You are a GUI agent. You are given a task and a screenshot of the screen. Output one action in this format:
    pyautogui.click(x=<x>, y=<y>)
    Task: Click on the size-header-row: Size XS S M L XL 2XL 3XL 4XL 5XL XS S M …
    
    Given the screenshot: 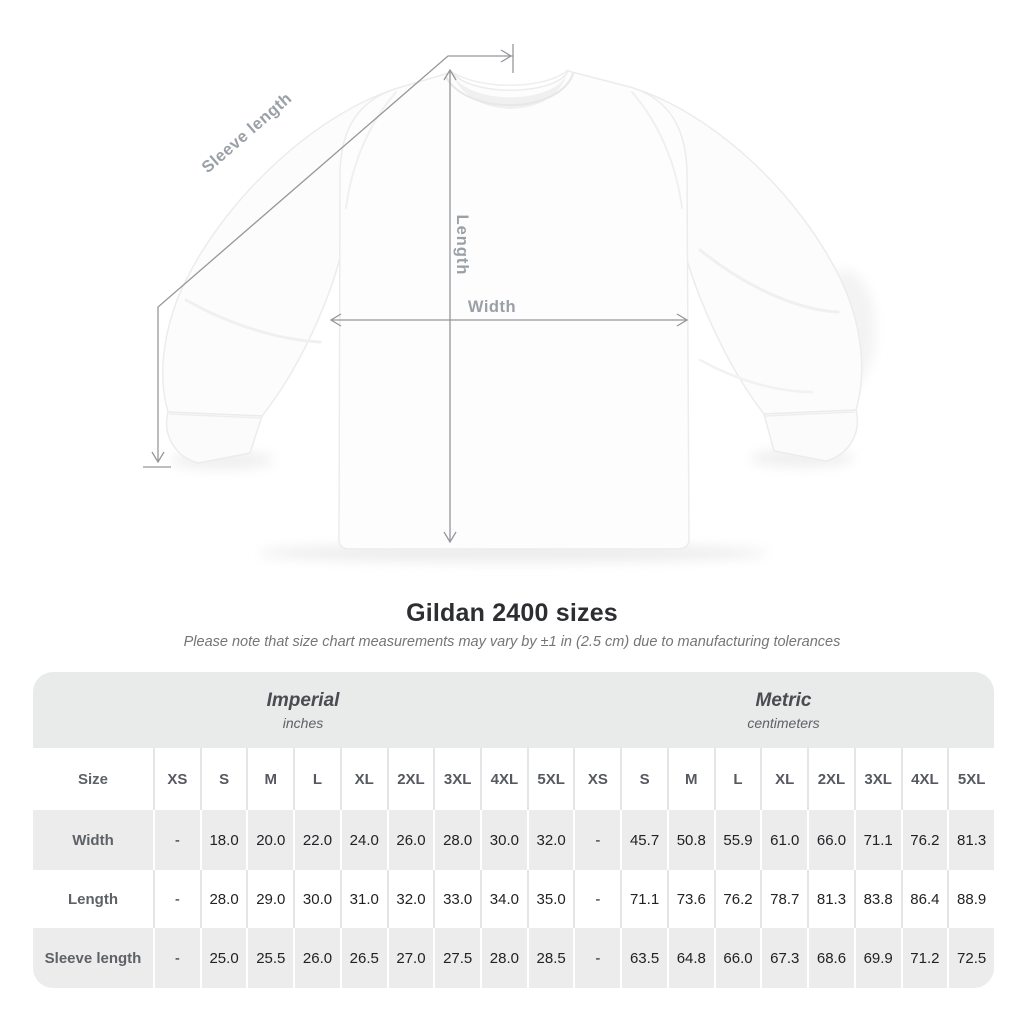 What is the action you would take?
    pyautogui.click(x=513, y=779)
    